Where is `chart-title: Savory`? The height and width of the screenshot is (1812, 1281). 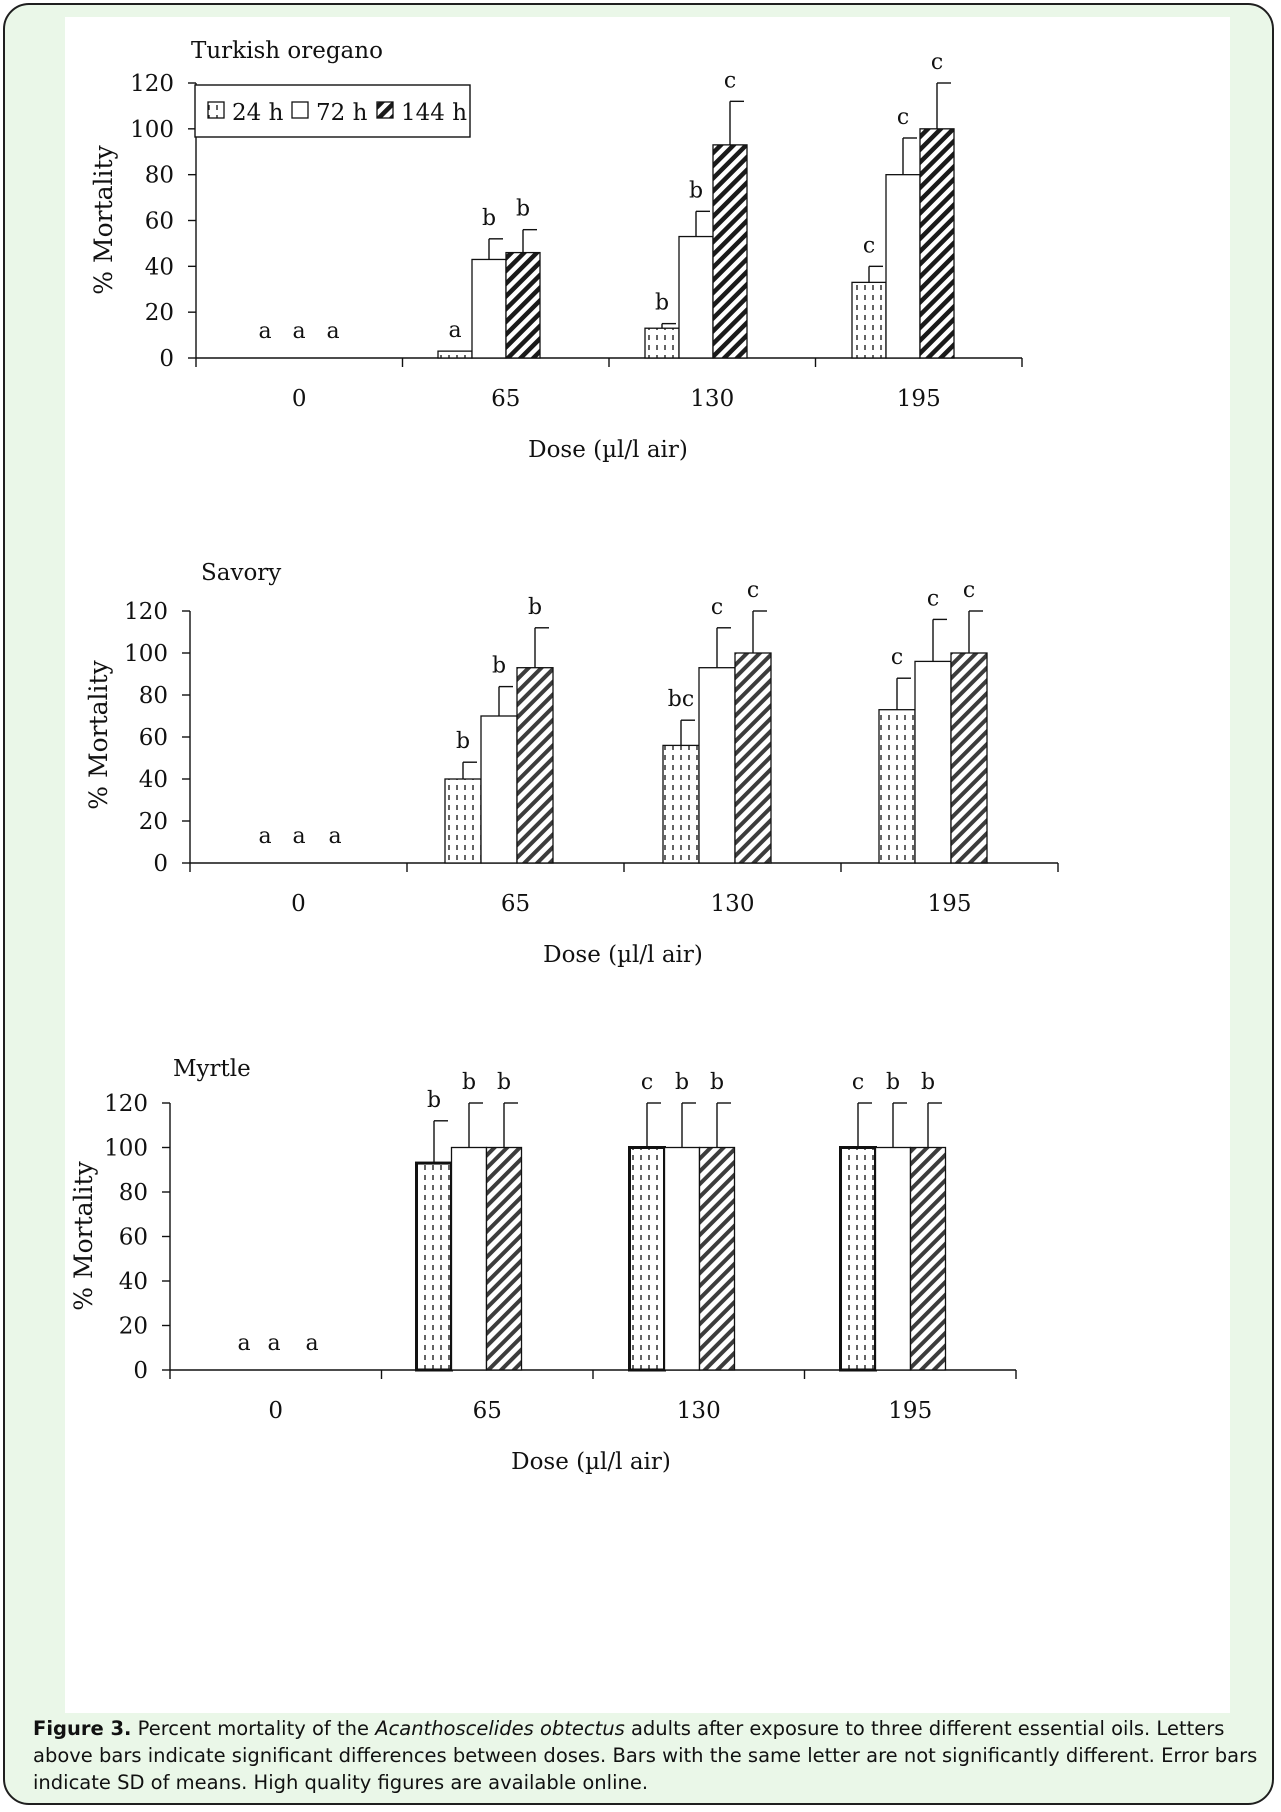
chart-title: Savory is located at coordinates (241, 573).